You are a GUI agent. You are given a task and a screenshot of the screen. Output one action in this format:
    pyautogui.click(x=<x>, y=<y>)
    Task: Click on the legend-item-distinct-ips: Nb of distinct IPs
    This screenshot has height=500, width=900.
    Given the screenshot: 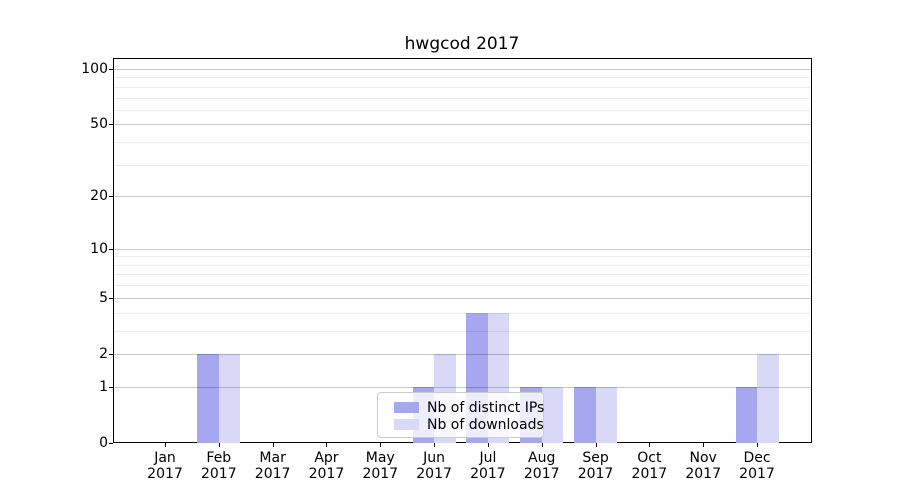 What is the action you would take?
    pyautogui.click(x=469, y=407)
    